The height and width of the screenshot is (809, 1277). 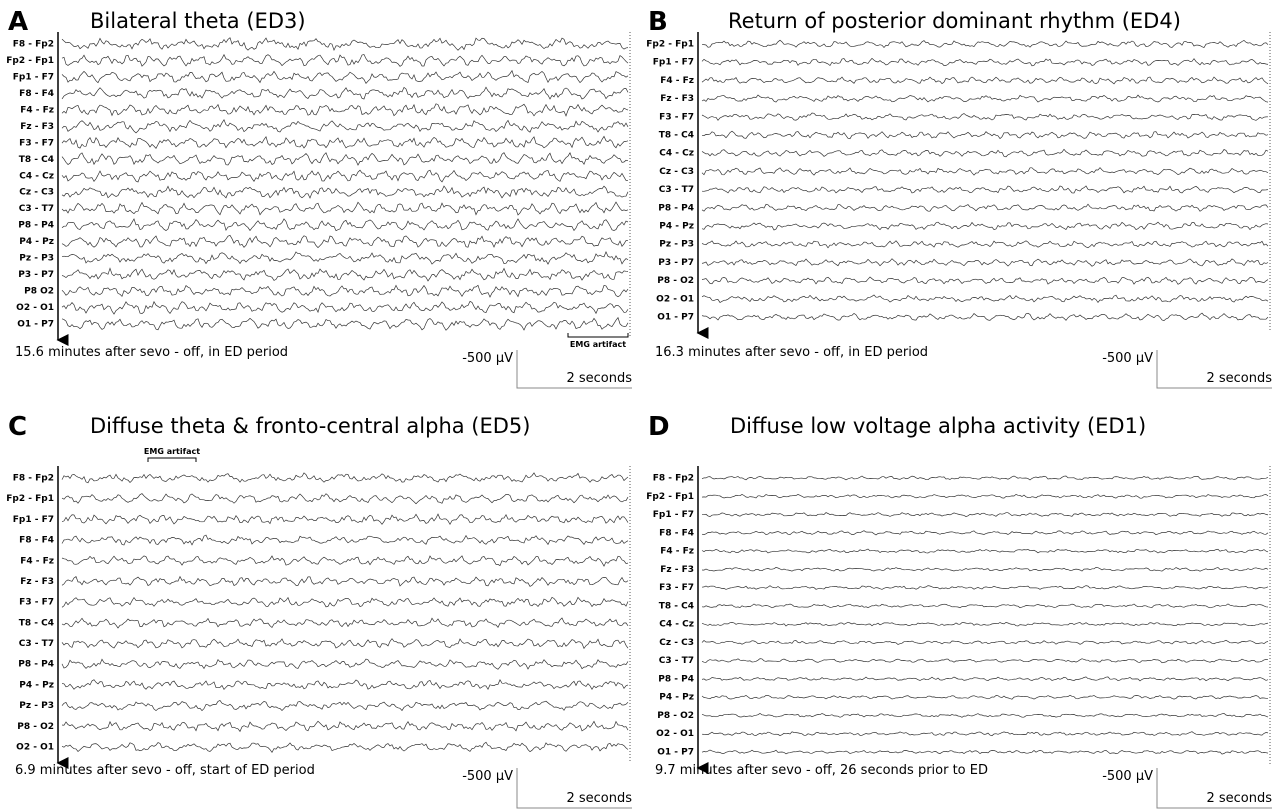 I want to click on channel-label: F3 - F7, so click(x=36, y=603).